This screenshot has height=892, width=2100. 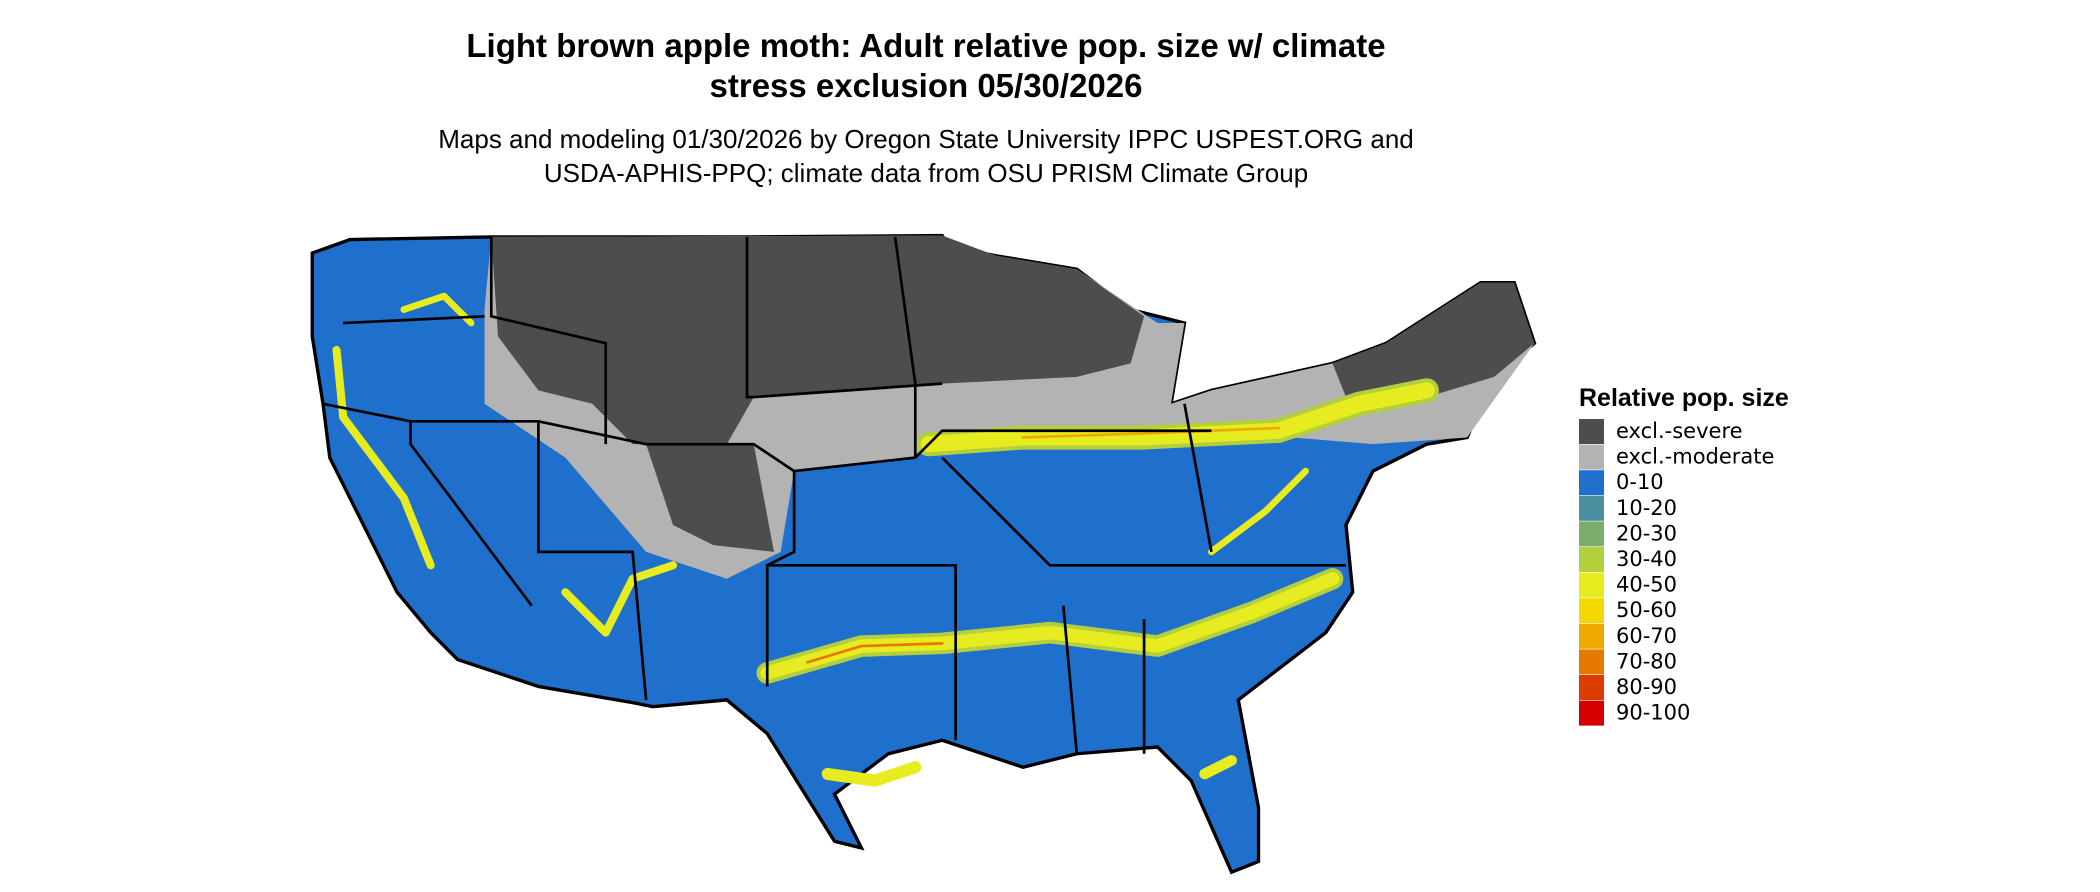 I want to click on legend-label: 40-50, so click(x=1646, y=585).